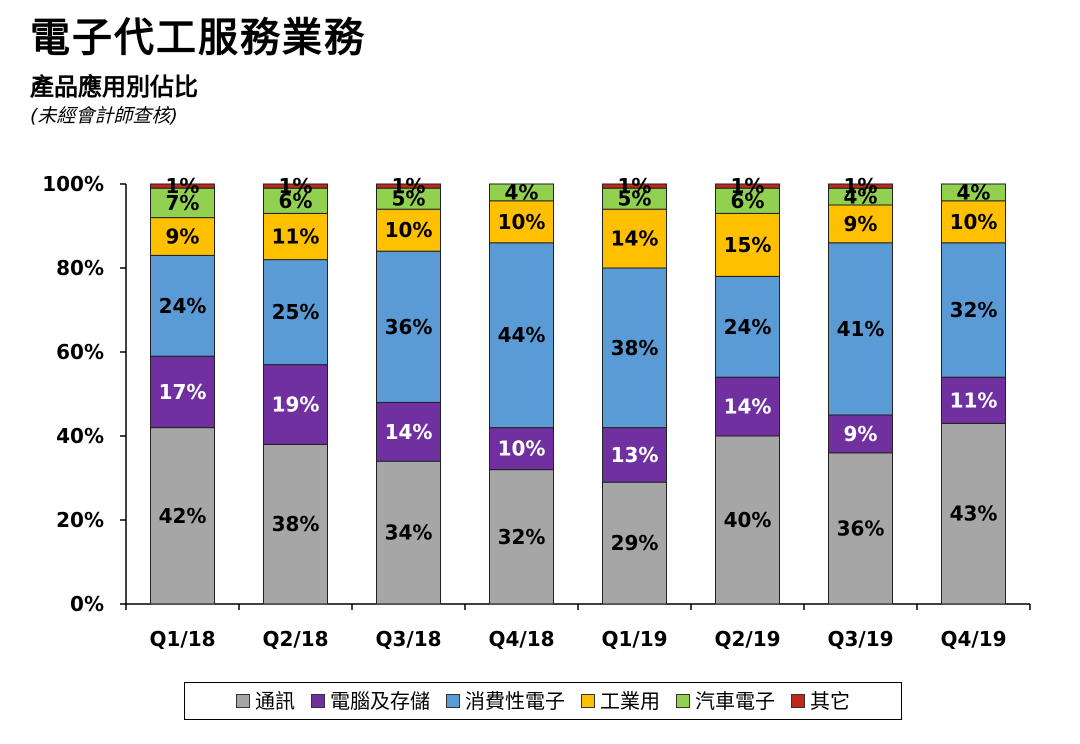 The height and width of the screenshot is (744, 1080). What do you see at coordinates (80, 268) in the screenshot?
I see `y-tick-label: 80%` at bounding box center [80, 268].